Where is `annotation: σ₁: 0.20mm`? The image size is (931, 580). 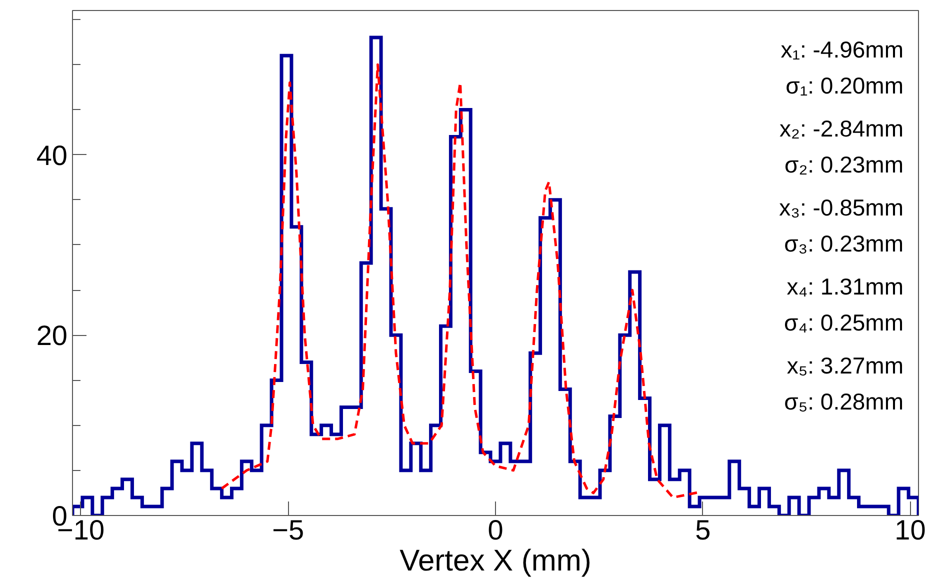 annotation: σ₁: 0.20mm is located at coordinates (845, 85).